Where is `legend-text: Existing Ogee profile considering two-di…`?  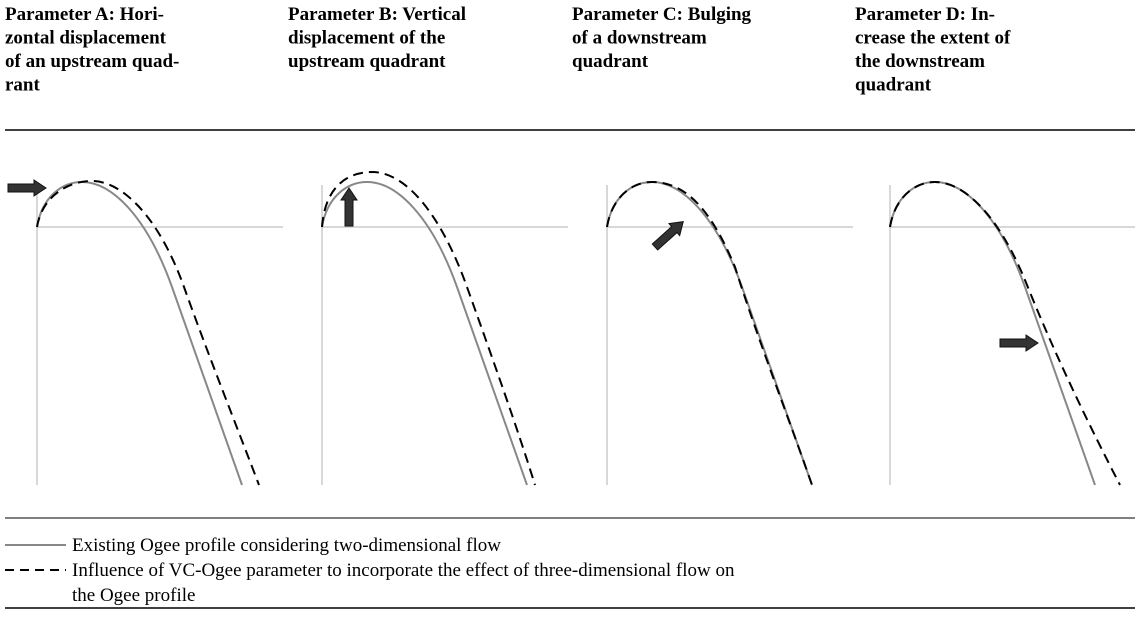 legend-text: Existing Ogee profile considering two-di… is located at coordinates (286, 545).